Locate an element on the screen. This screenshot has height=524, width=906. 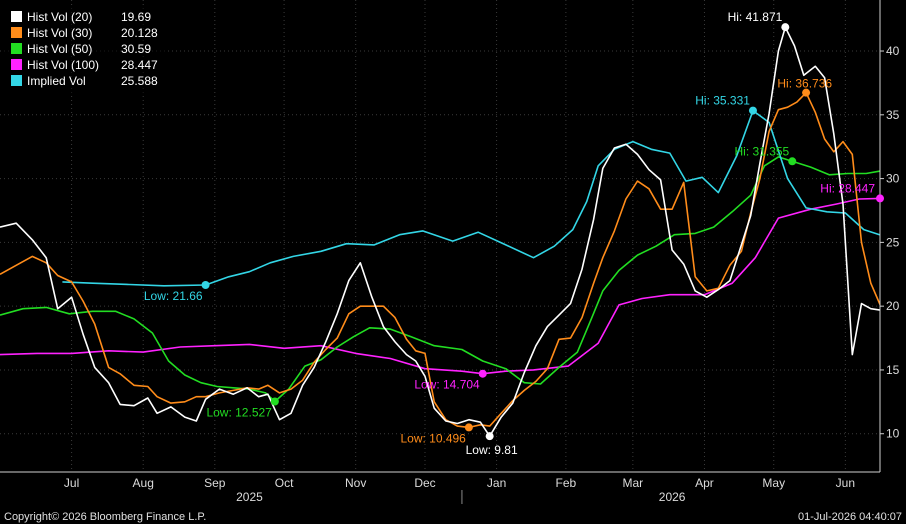
year-label: 2025 is located at coordinates (249, 497).